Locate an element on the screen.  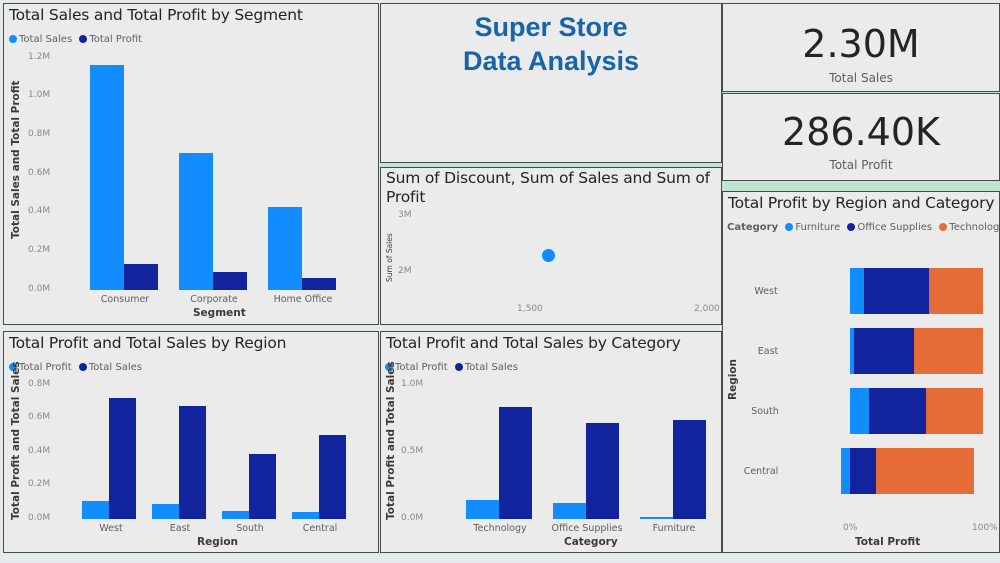
bar-east-furniture is located at coordinates (852, 351).